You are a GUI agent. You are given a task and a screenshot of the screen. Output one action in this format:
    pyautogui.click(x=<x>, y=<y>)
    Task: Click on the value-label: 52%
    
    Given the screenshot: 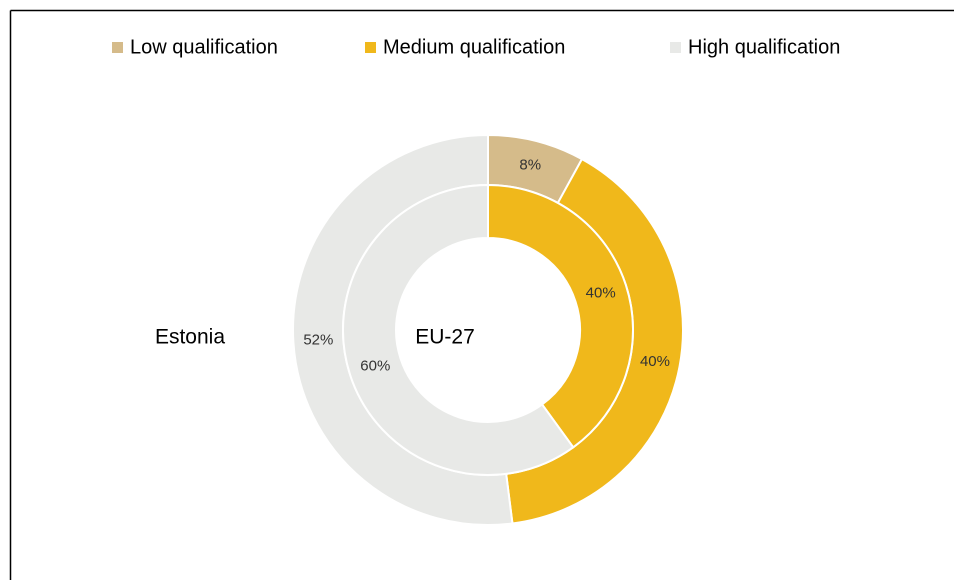 What is the action you would take?
    pyautogui.click(x=318, y=340)
    